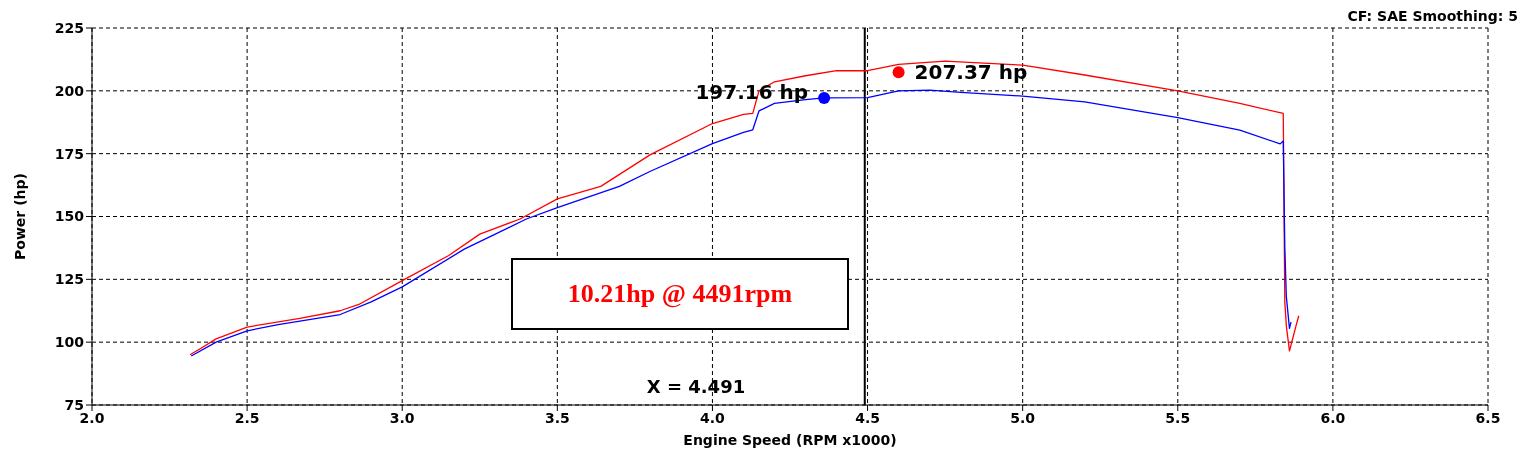 Image resolution: width=1530 pixels, height=459 pixels. I want to click on x-tick-label: 5.5, so click(1178, 417).